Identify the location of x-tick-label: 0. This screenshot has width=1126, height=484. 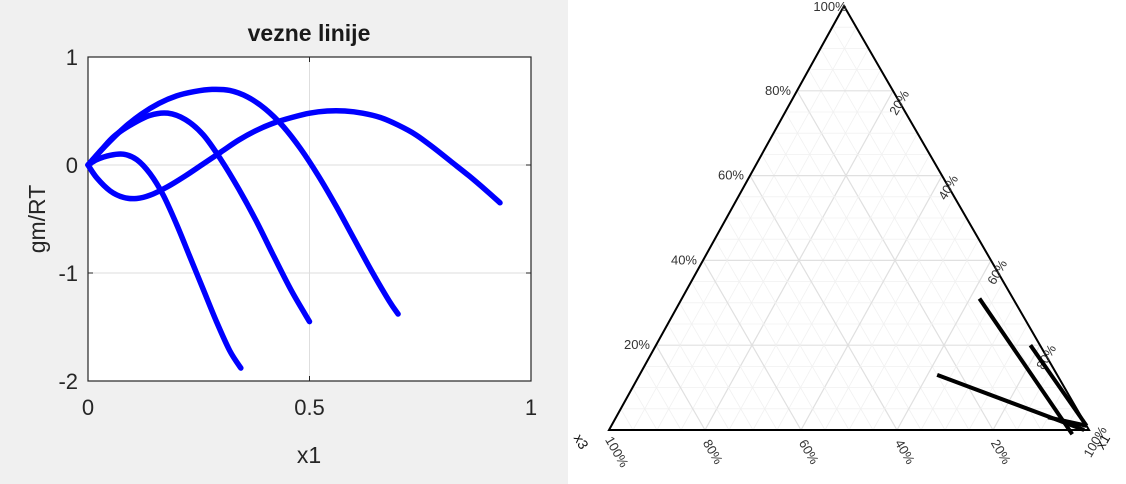
(88, 407).